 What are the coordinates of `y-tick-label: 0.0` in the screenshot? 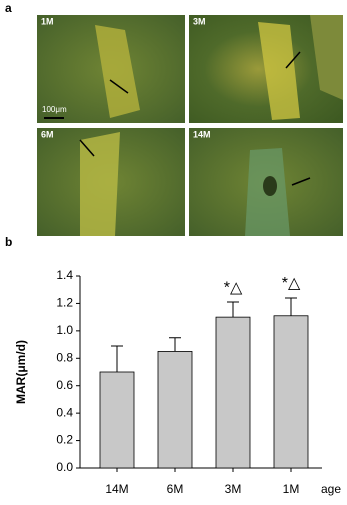 It's located at (64, 467).